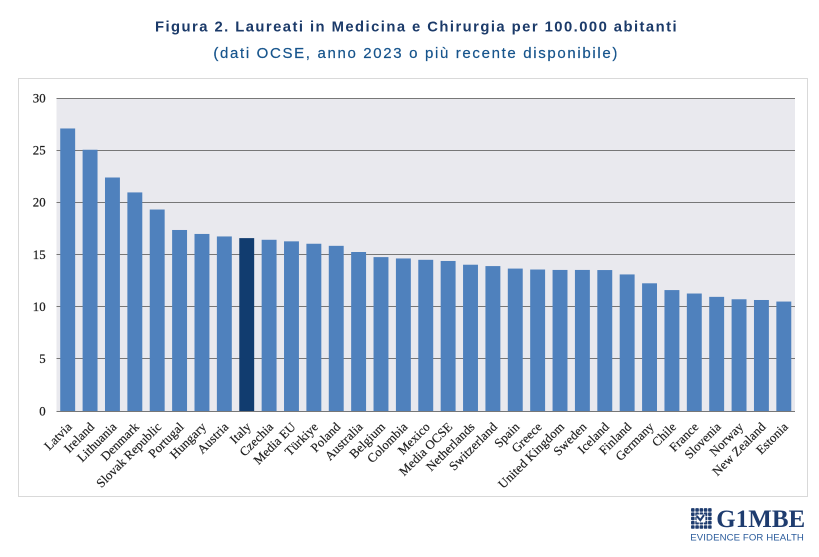  What do you see at coordinates (39, 255) in the screenshot?
I see `svg-text: 15` at bounding box center [39, 255].